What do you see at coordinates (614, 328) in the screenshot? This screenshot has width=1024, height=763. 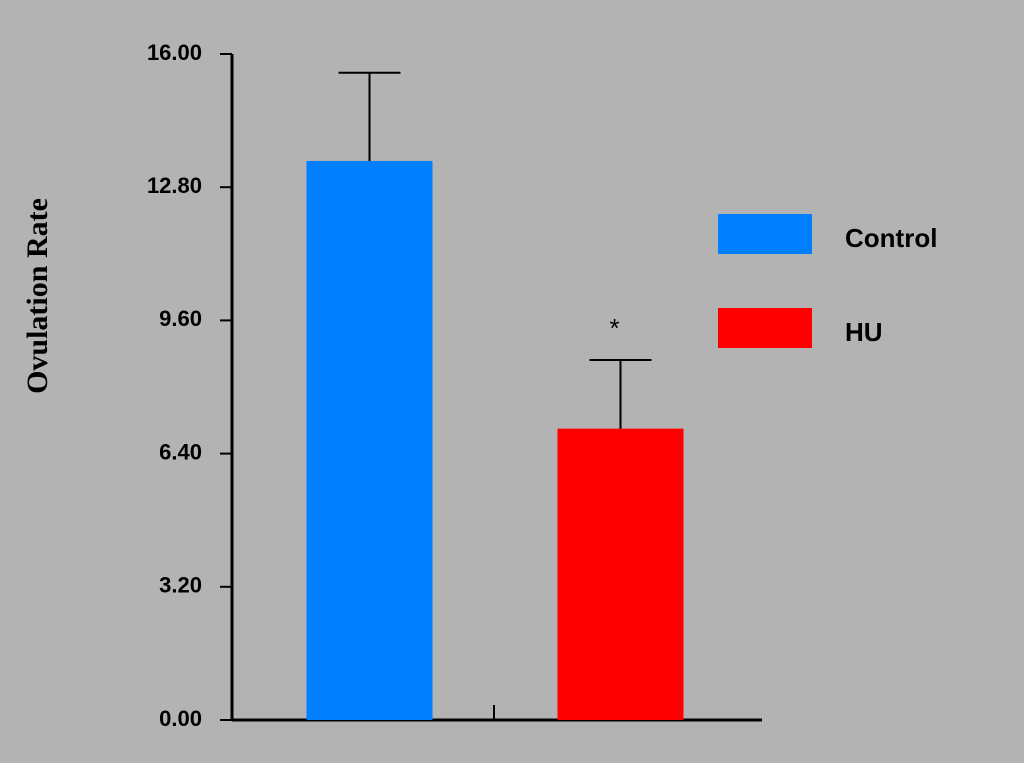 I see `annotation: *` at bounding box center [614, 328].